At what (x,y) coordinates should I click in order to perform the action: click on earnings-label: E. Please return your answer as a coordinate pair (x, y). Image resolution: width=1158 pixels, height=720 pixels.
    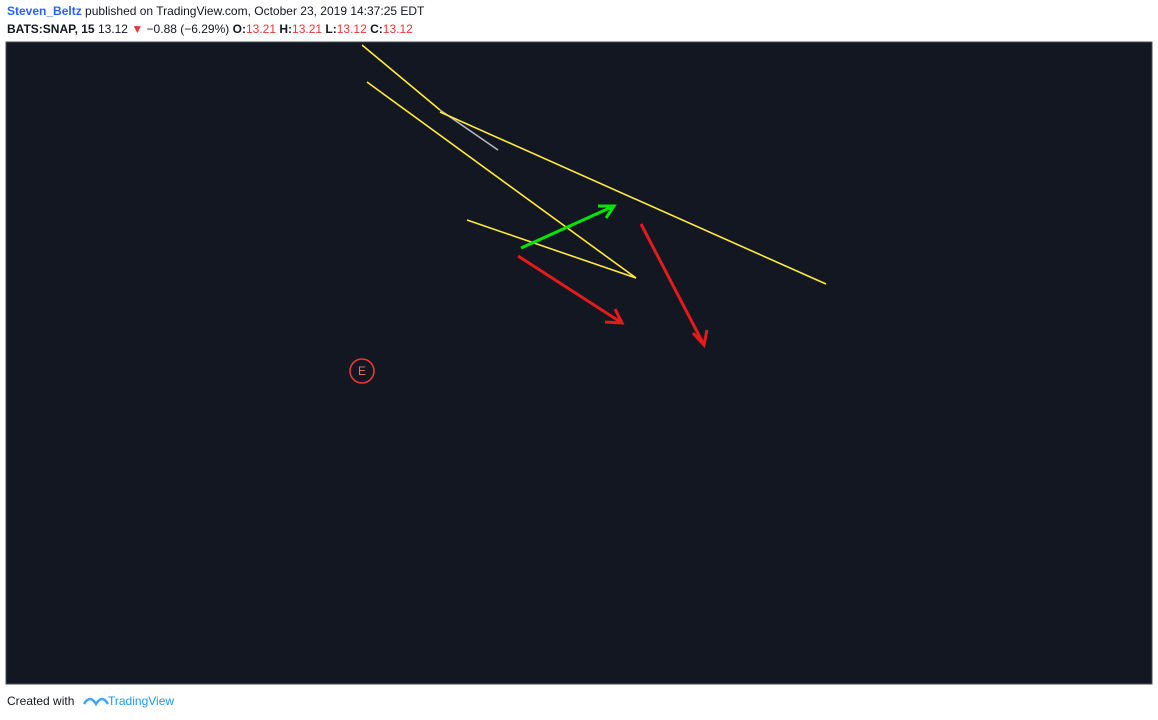
    Looking at the image, I should click on (362, 371).